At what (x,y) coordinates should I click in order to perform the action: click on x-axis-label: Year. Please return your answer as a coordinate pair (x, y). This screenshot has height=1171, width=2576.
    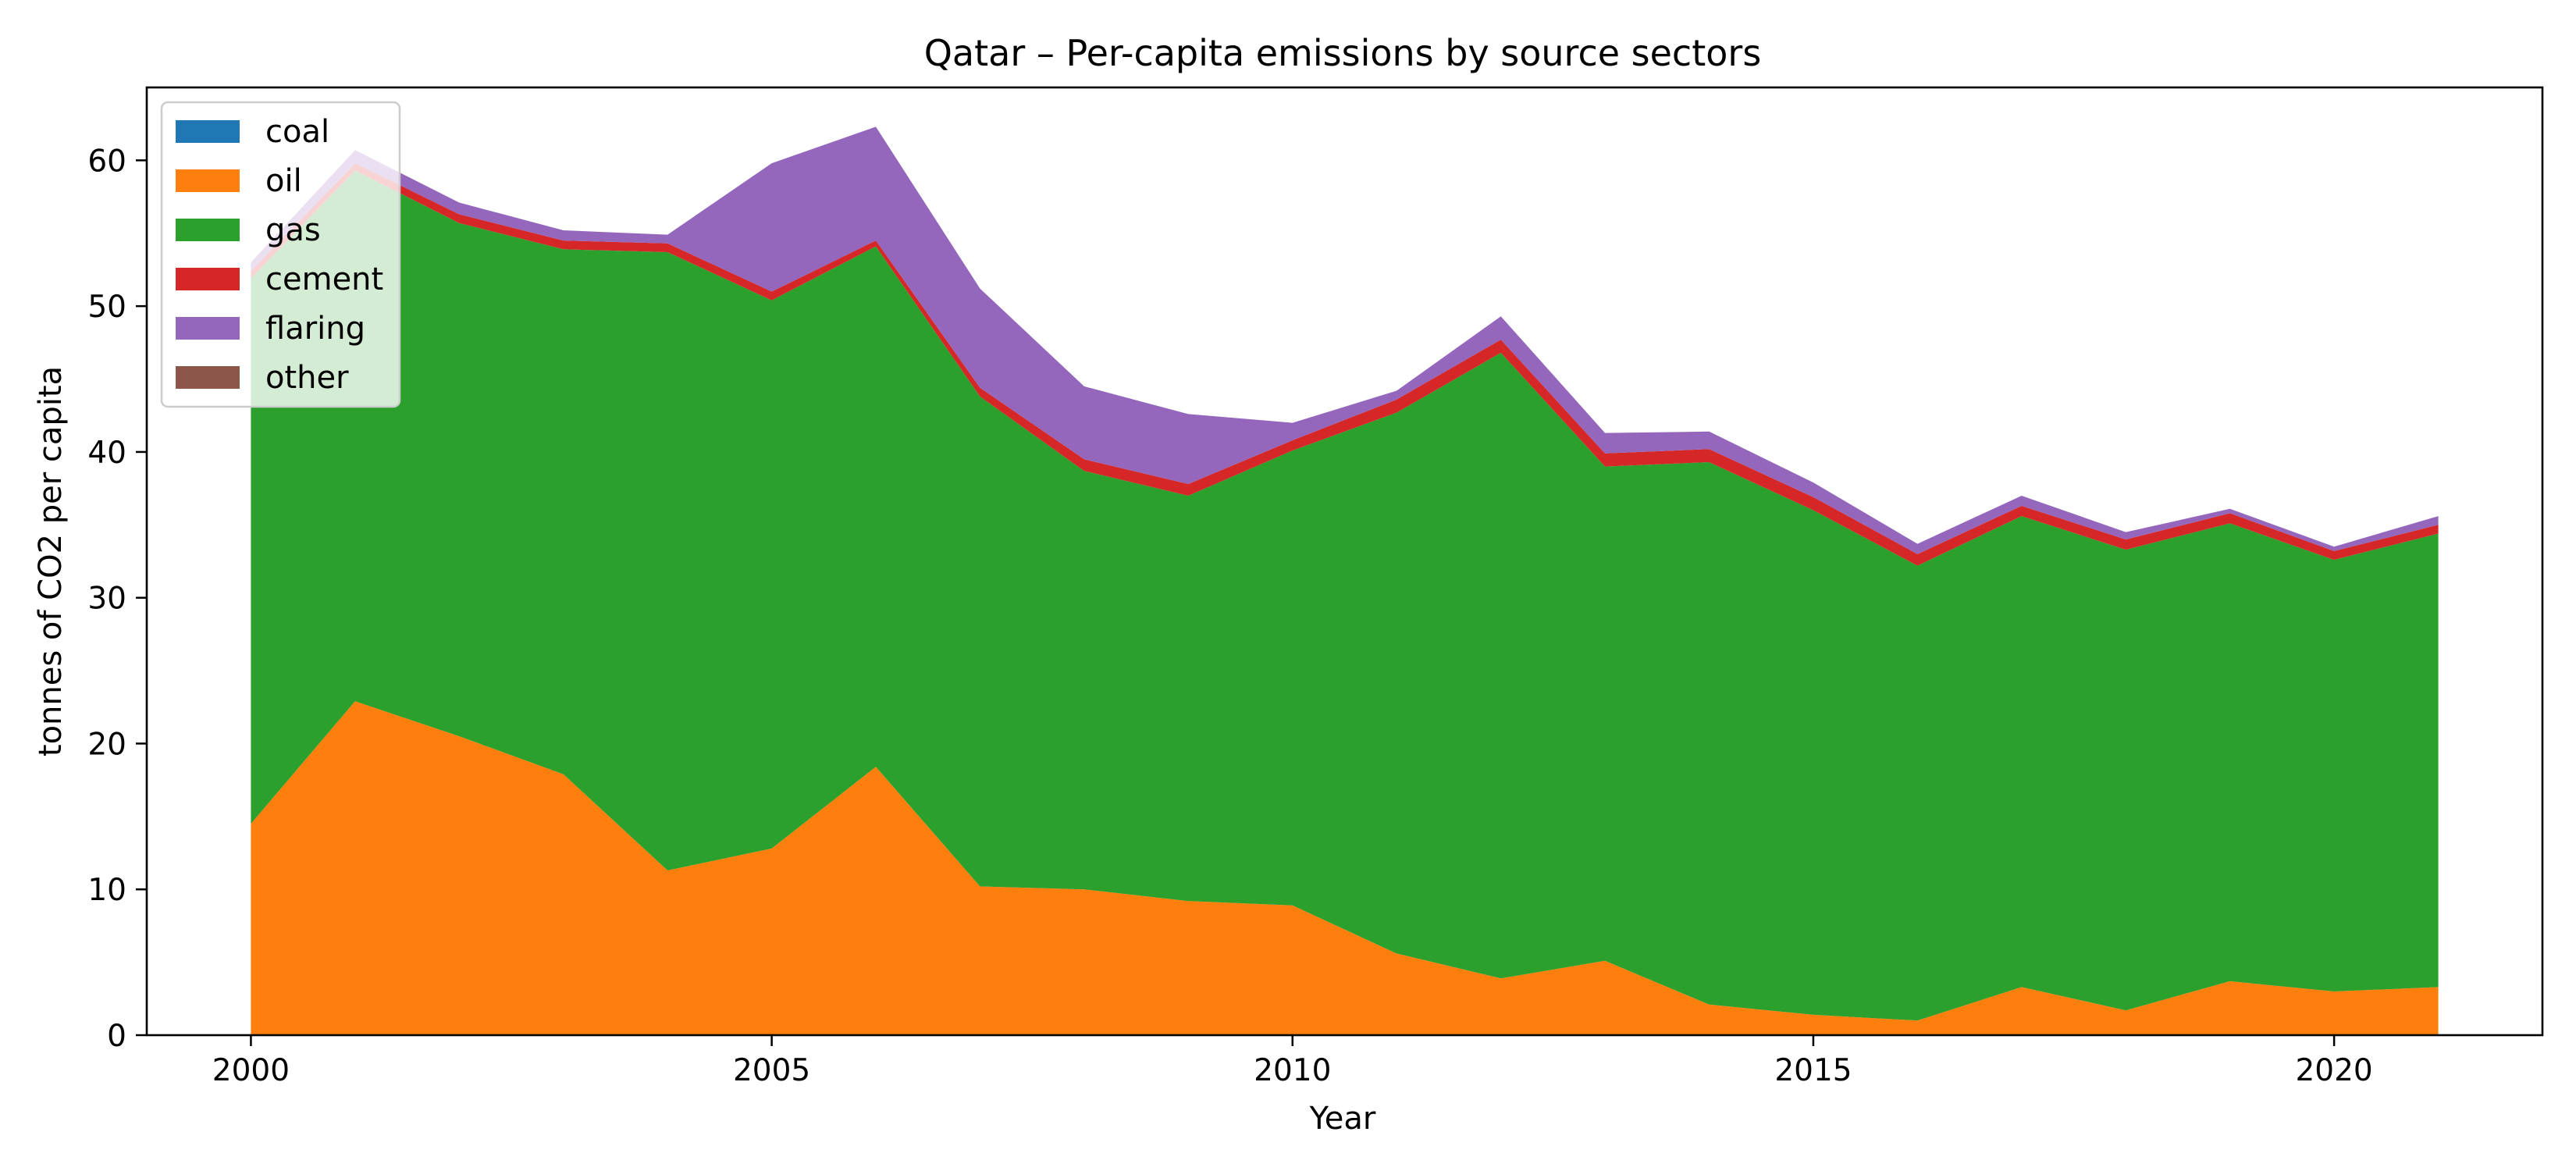
    Looking at the image, I should click on (1342, 1119).